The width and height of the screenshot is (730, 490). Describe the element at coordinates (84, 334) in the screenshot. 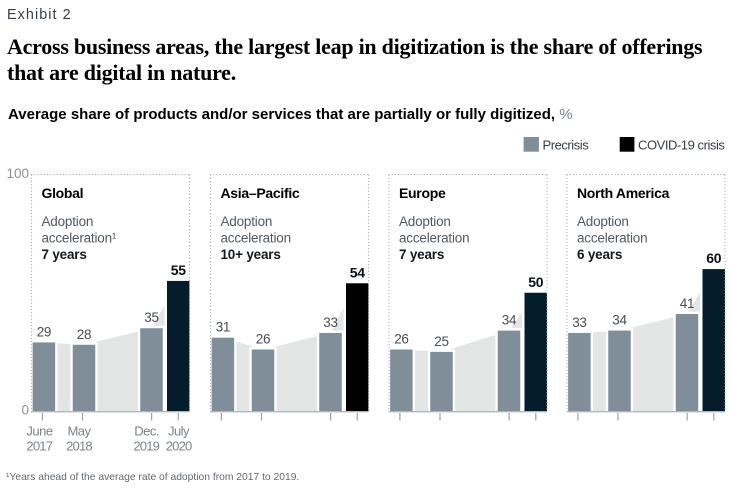

I see `svg-text: 28` at that location.